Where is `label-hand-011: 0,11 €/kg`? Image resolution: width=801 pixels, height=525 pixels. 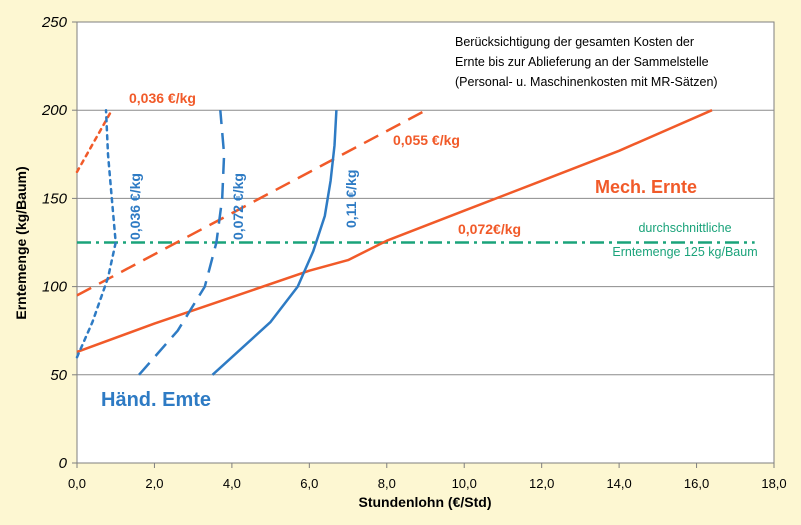
label-hand-011: 0,11 €/kg is located at coordinates (351, 199).